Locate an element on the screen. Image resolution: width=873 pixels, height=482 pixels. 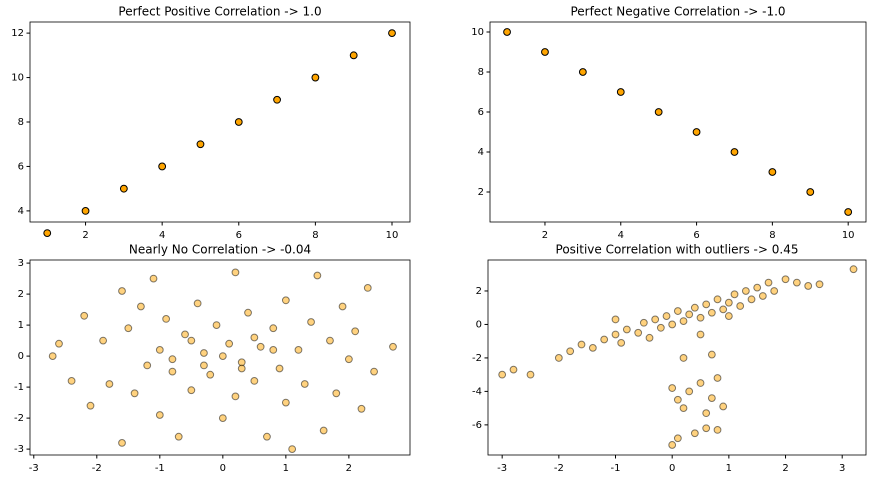
x-tick-label: 8 is located at coordinates (315, 235).